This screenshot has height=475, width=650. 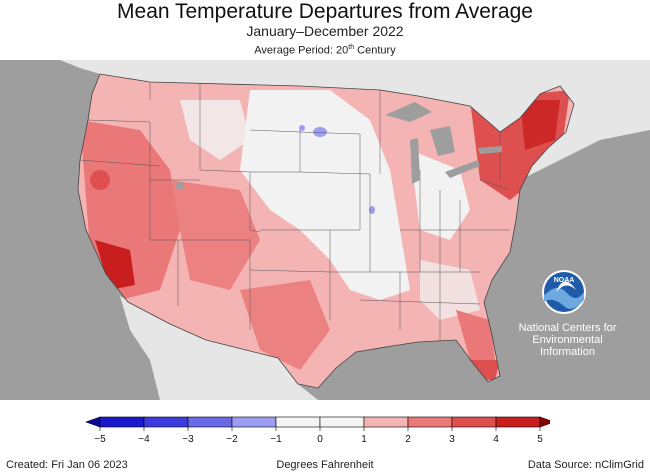 I want to click on legend-low-arrow, so click(x=93, y=422).